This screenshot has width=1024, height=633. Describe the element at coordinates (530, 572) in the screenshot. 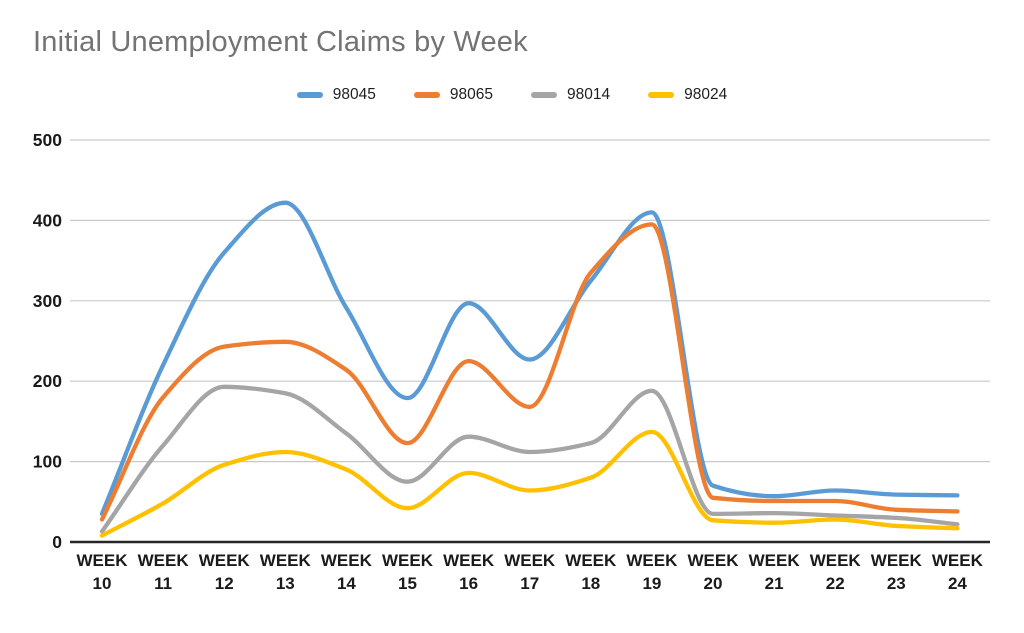

I see `x-axis-tick-label-17: WEEK 17` at that location.